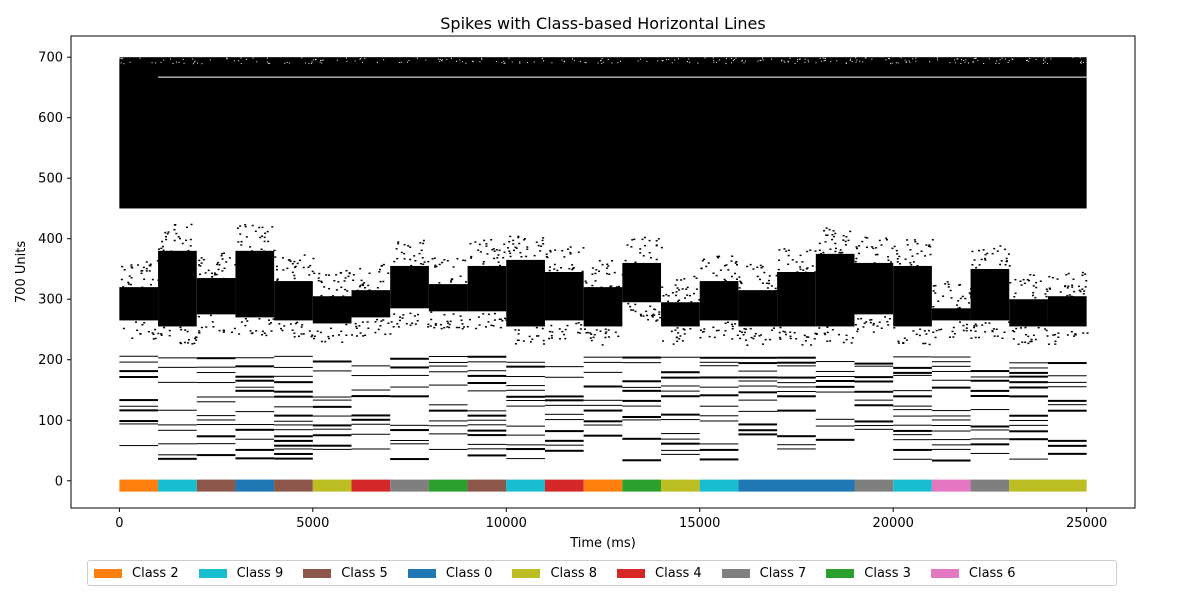  I want to click on legend-item: Class 9, so click(240, 573).